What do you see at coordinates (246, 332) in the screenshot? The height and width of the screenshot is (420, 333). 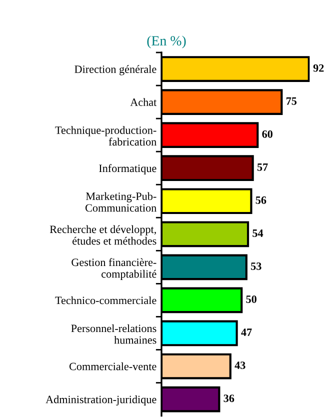 I see `data-label: 47` at bounding box center [246, 332].